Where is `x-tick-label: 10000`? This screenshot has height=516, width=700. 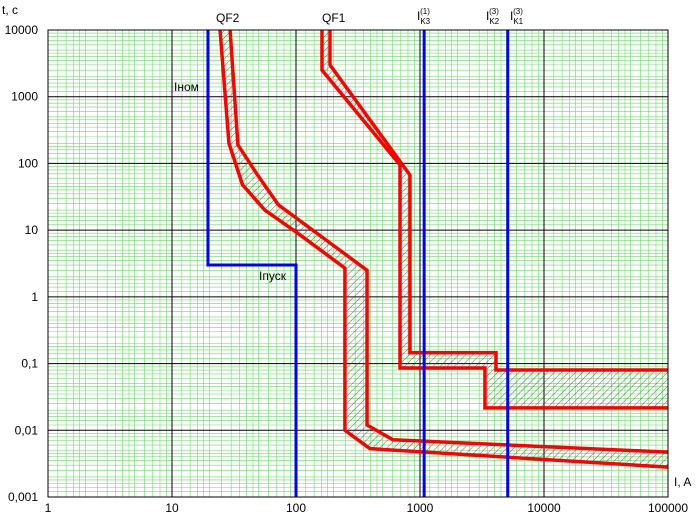
x-tick-label: 10000 is located at coordinates (544, 508).